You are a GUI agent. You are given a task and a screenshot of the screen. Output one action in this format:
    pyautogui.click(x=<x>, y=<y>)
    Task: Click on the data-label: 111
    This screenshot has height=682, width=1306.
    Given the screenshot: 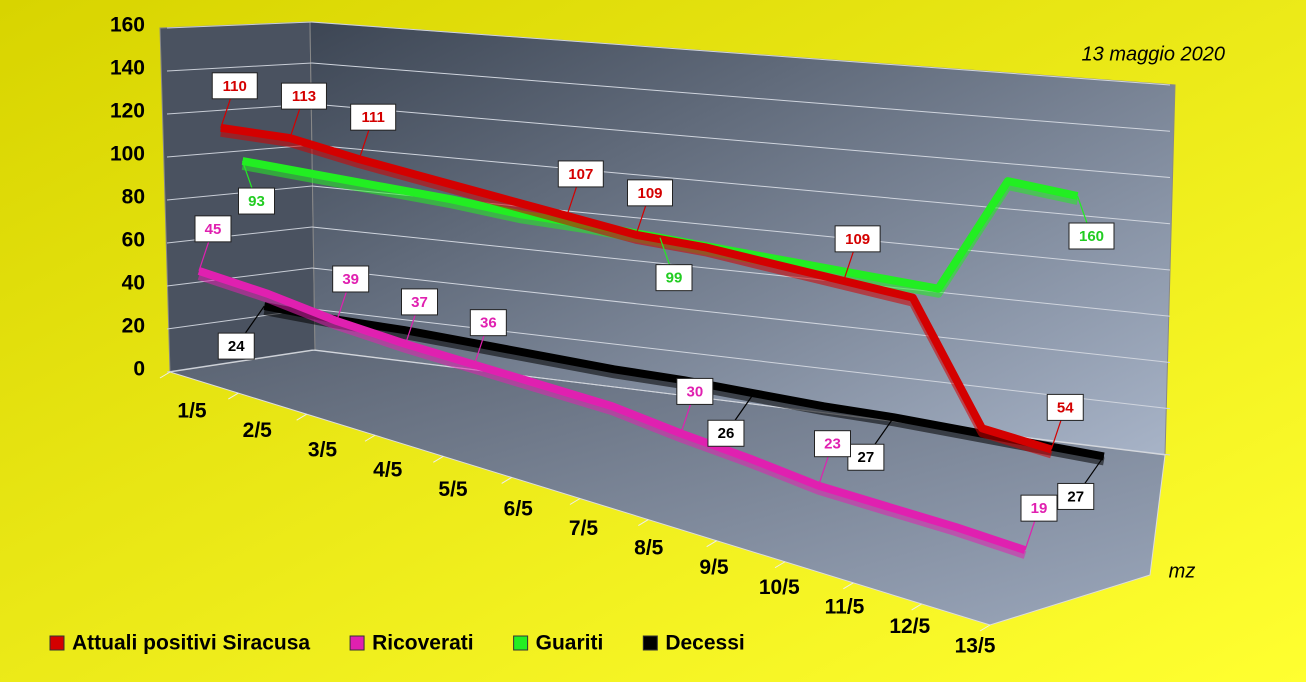 What is the action you would take?
    pyautogui.click(x=372, y=117)
    